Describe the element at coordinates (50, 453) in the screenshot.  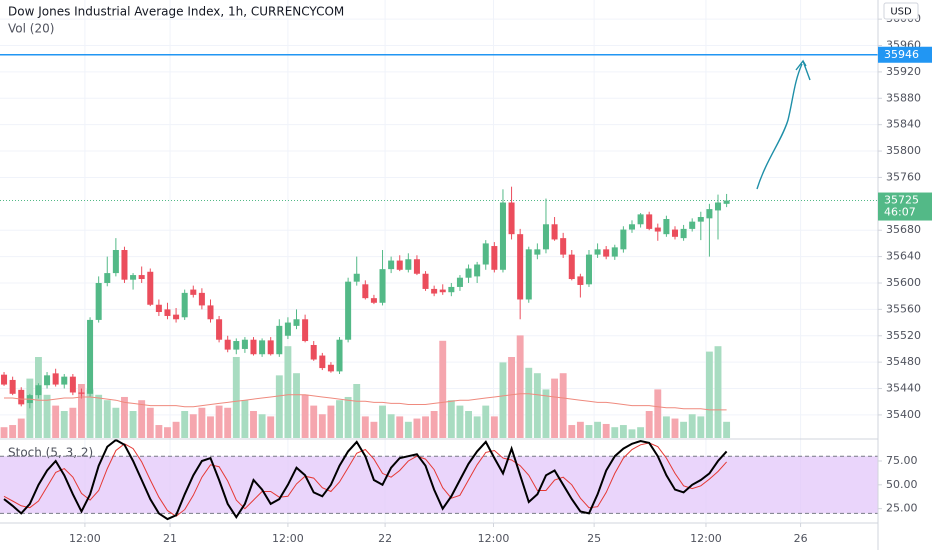
I see `stoch-title: Stoch (5, 3, 2)` at that location.